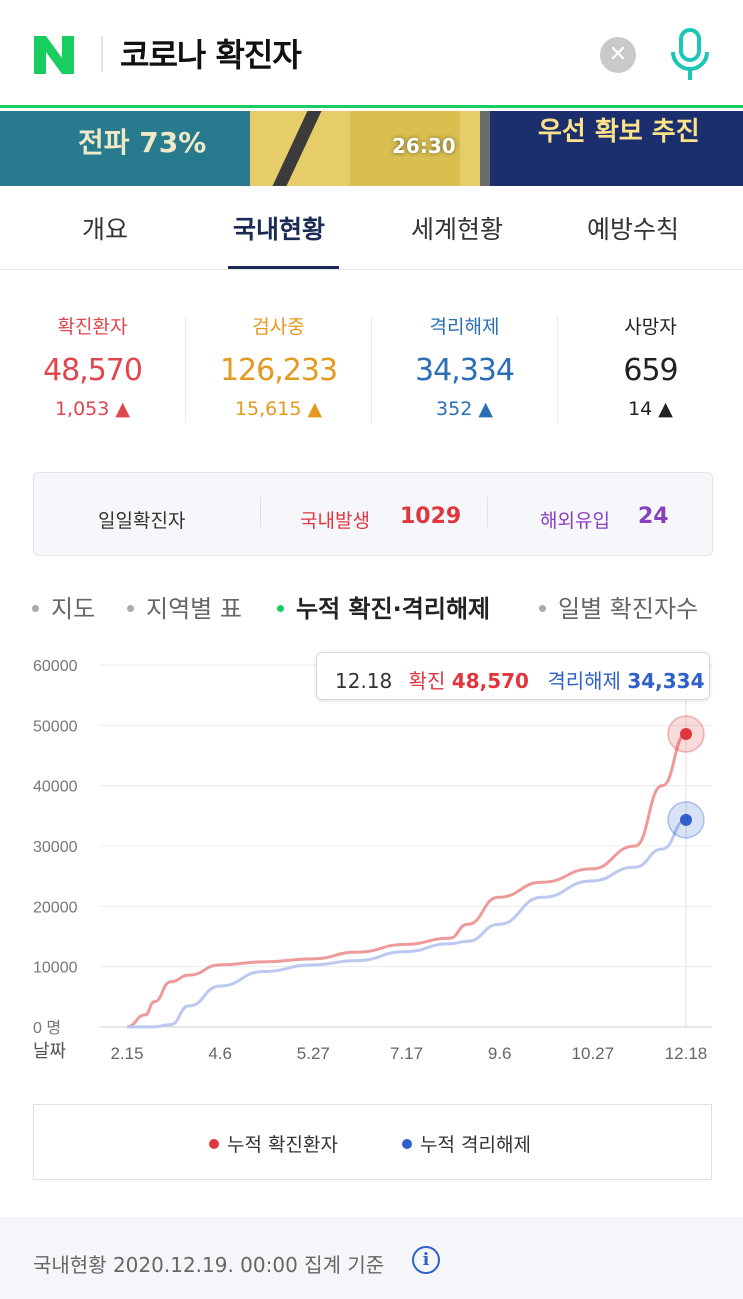 This screenshot has width=743, height=1299. Describe the element at coordinates (73, 609) in the screenshot. I see `chart-menu-label: 지도` at that location.